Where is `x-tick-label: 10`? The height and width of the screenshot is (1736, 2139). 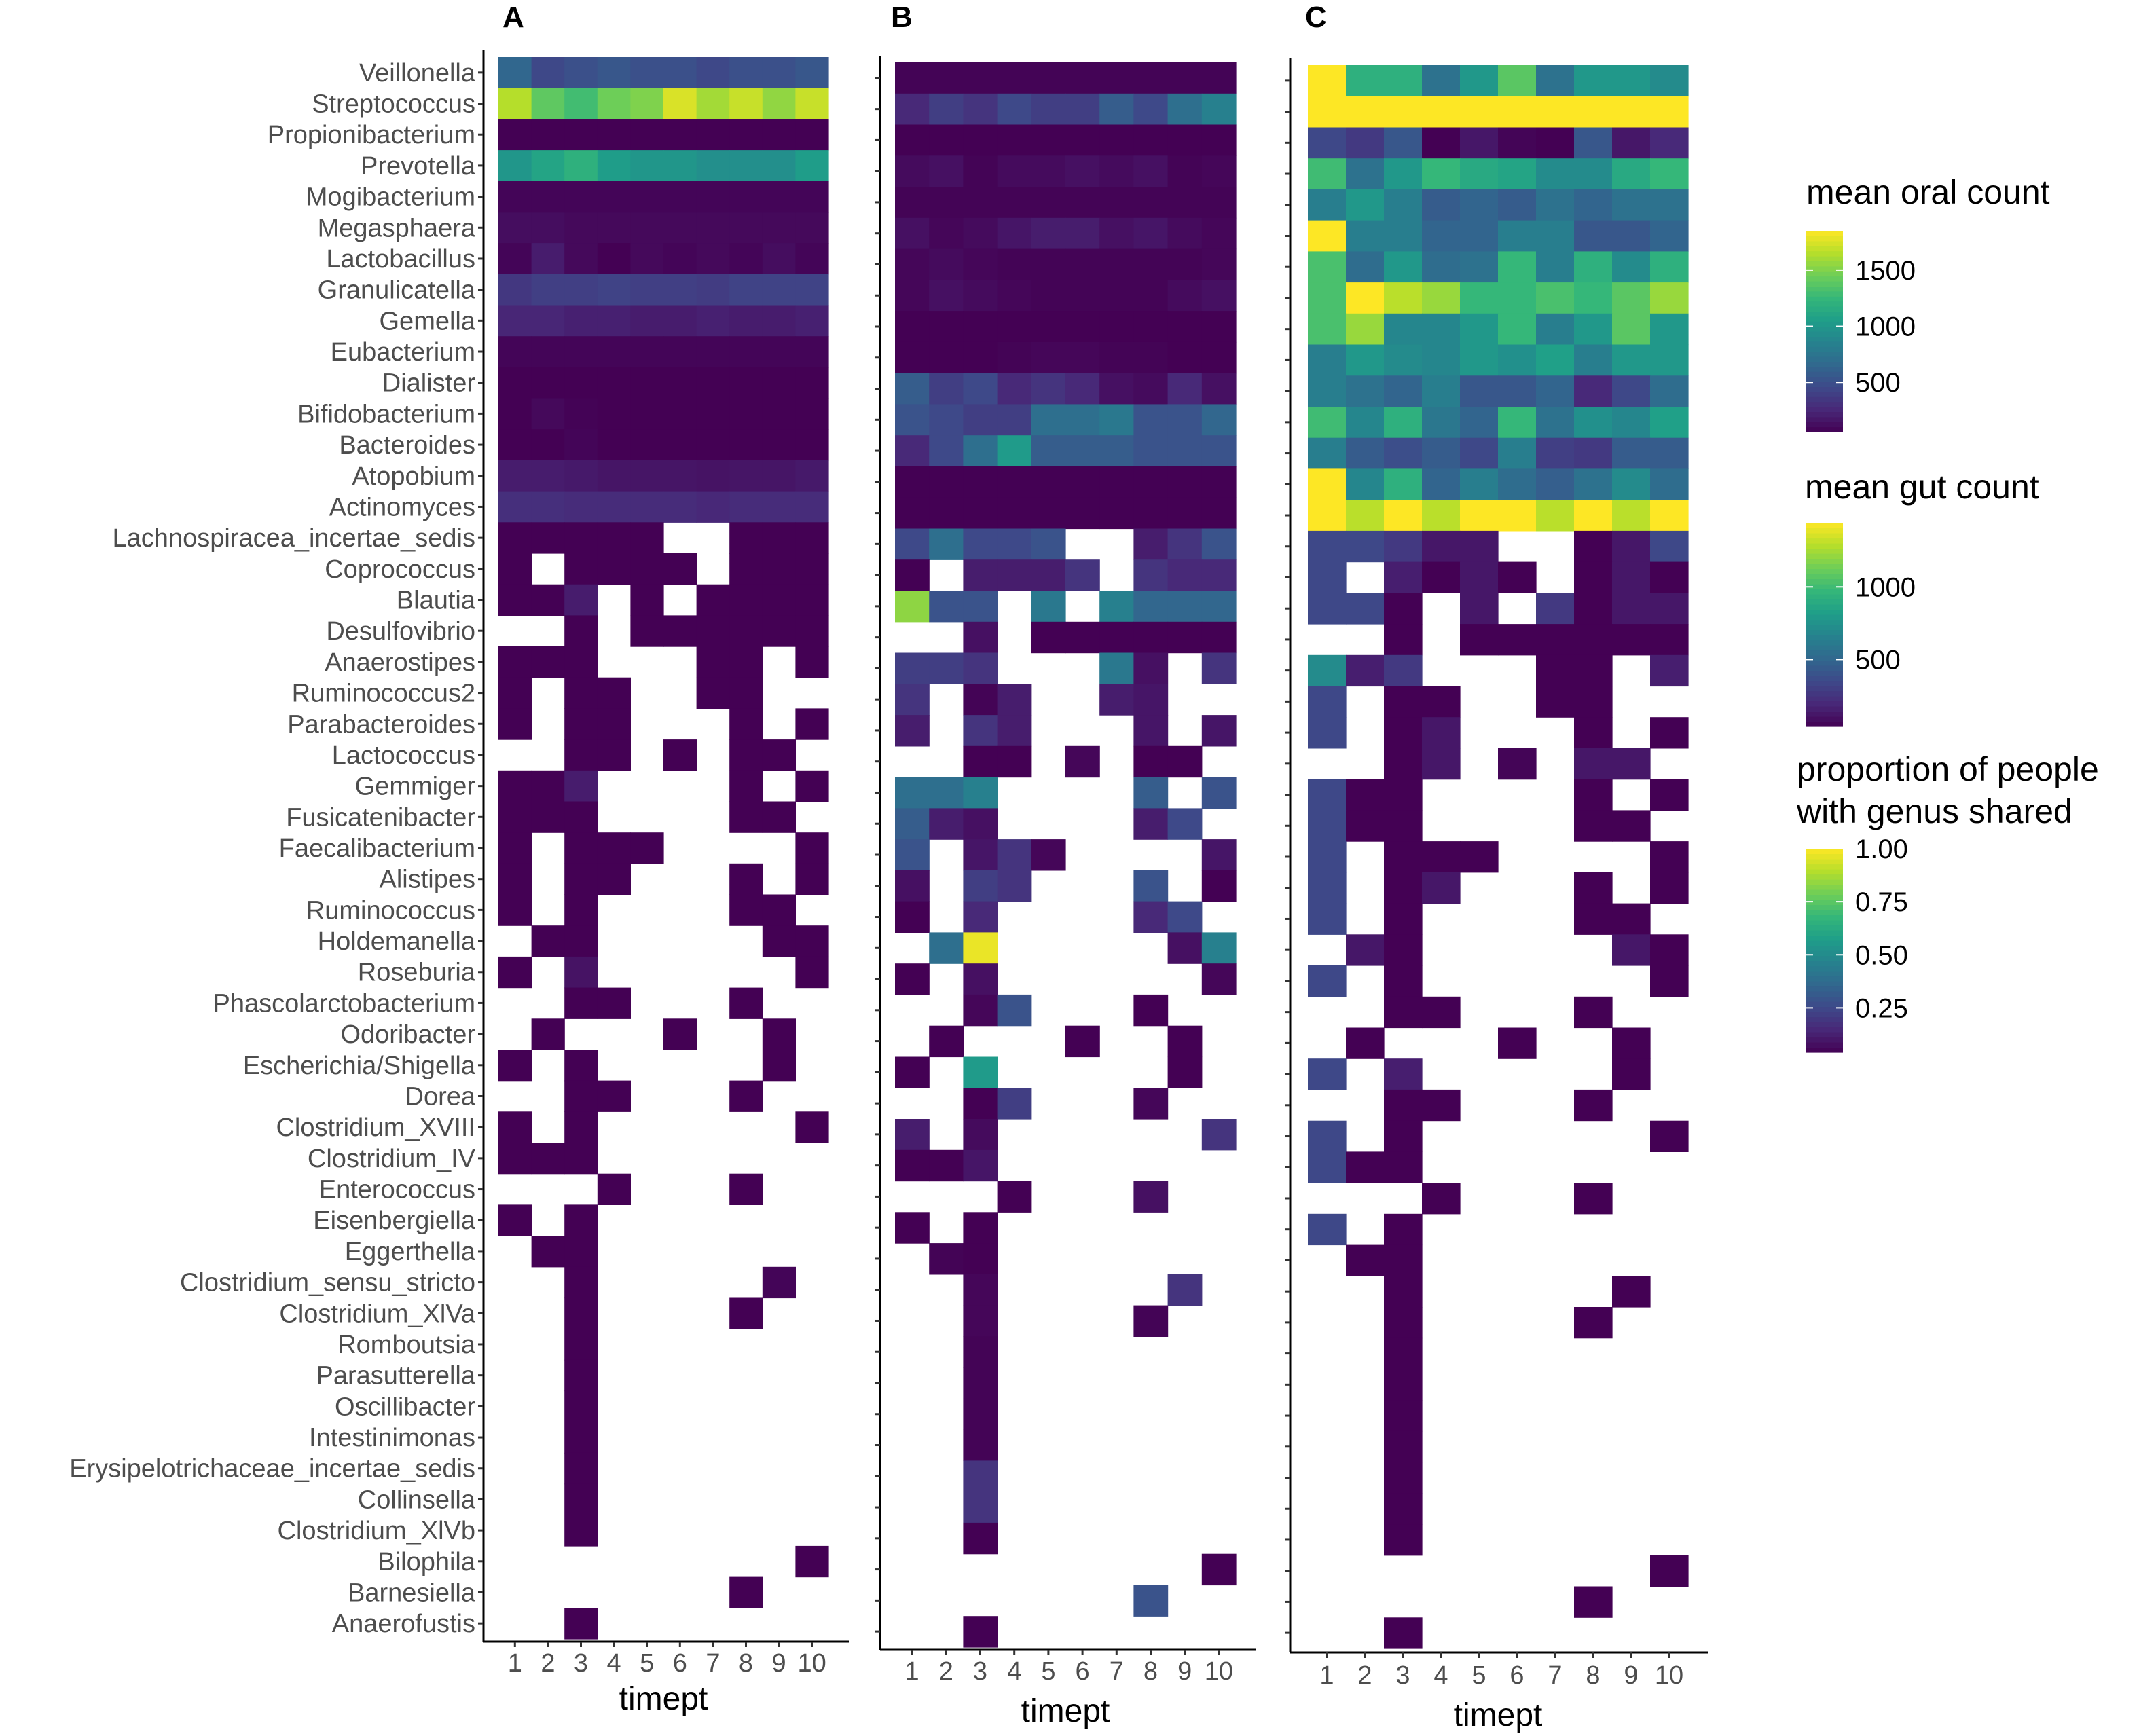 x-tick-label: 10 is located at coordinates (1219, 1672).